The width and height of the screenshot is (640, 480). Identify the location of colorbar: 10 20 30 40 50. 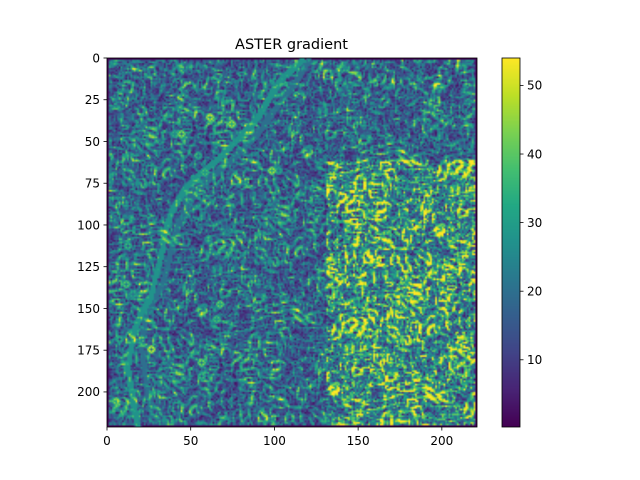
(521, 242).